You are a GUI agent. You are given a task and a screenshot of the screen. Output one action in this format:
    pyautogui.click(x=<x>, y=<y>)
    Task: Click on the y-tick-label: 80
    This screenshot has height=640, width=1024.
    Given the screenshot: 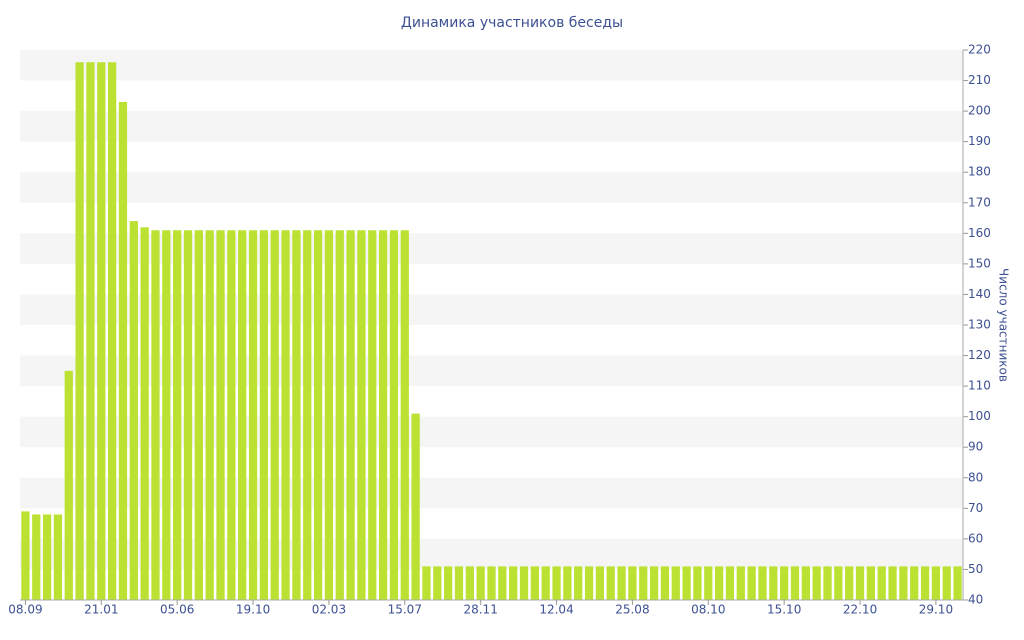 What is the action you would take?
    pyautogui.click(x=975, y=477)
    